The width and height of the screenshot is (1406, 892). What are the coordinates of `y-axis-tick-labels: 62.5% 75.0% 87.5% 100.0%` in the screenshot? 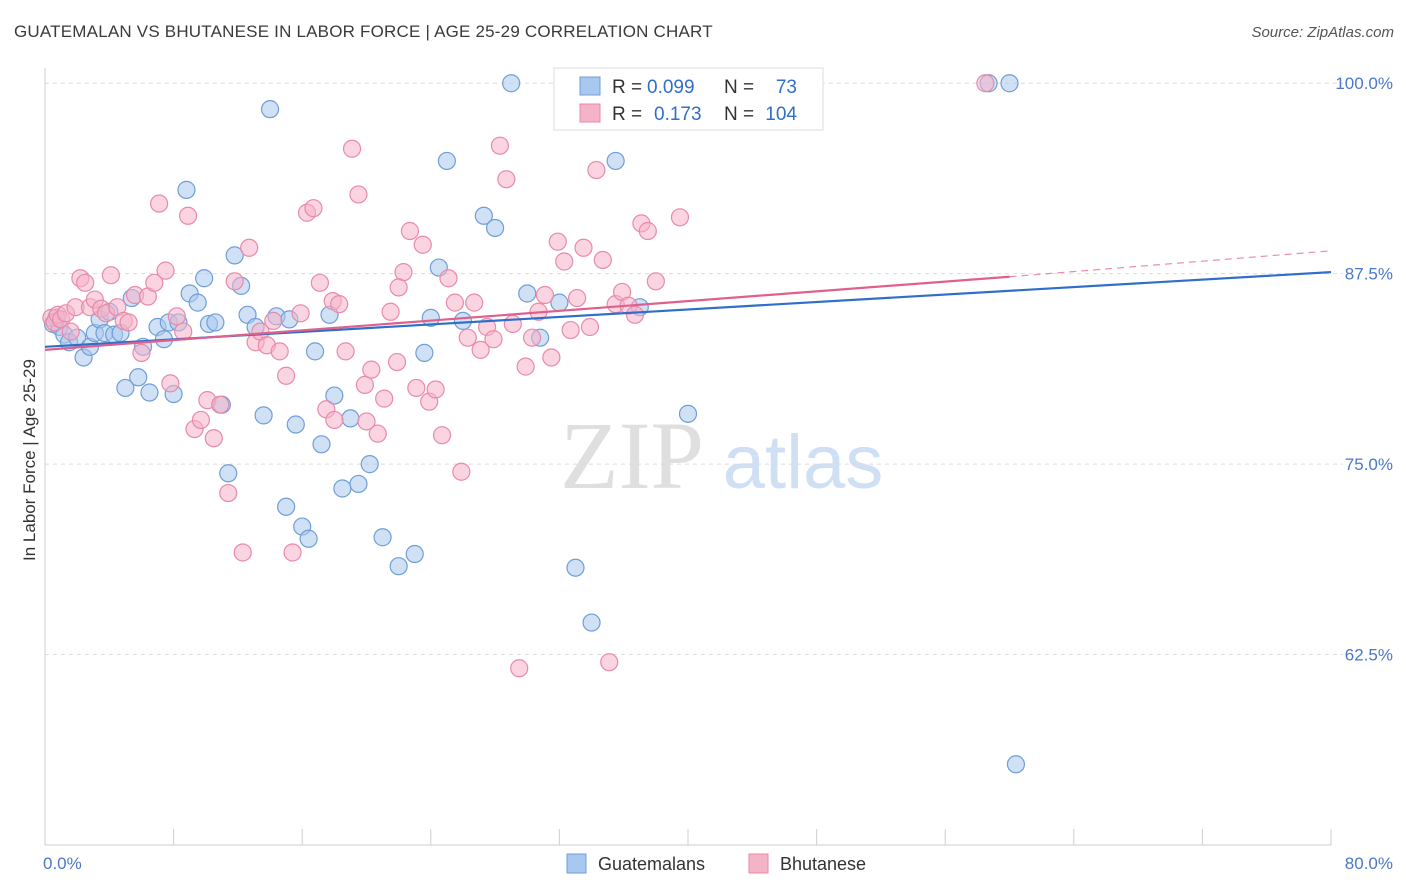 It's located at (1364, 369).